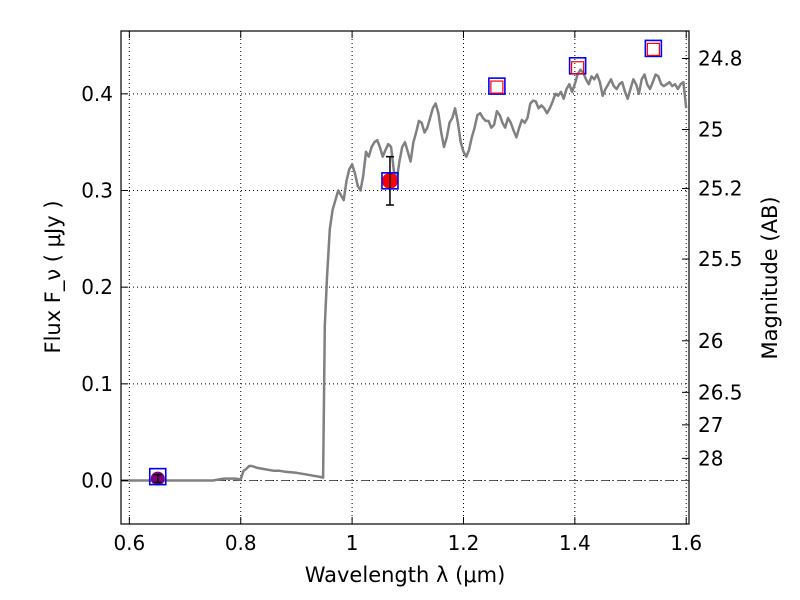 The width and height of the screenshot is (800, 600). I want to click on mag-tick-label: 25.5, so click(720, 259).